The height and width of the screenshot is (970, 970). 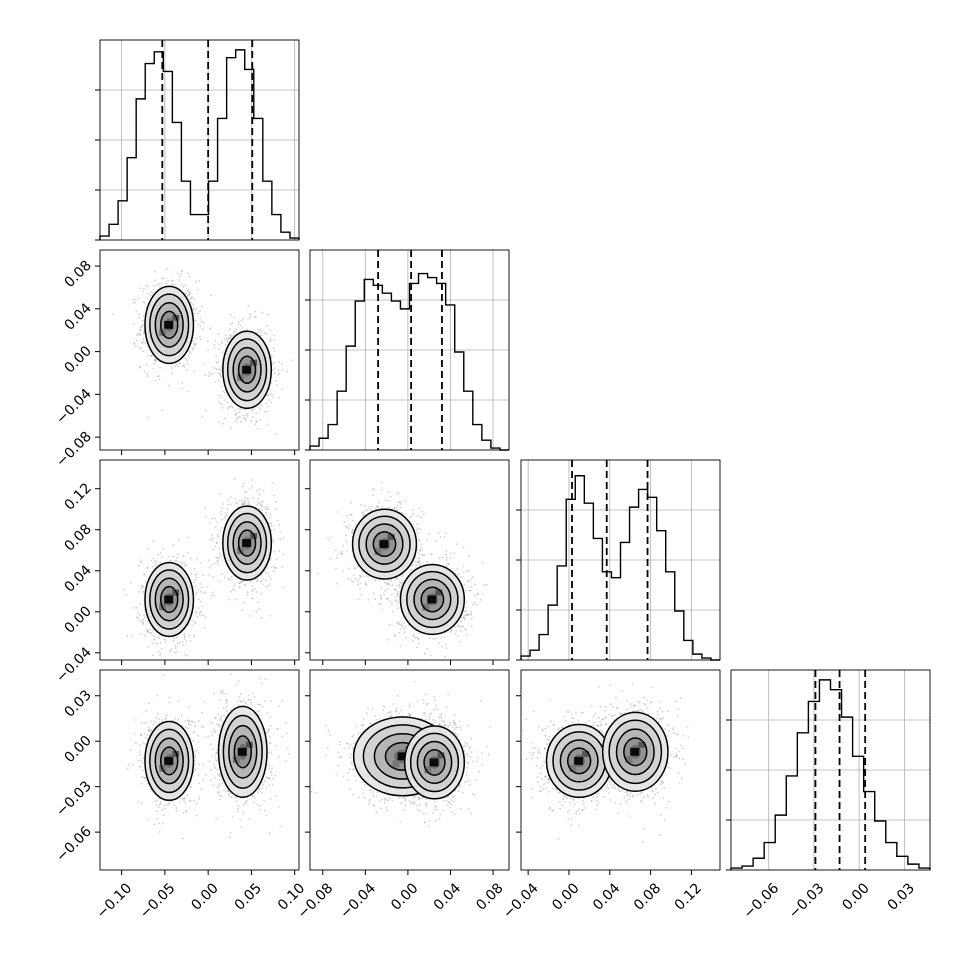 What do you see at coordinates (248, 896) in the screenshot?
I see `x-tick-label: 0.05` at bounding box center [248, 896].